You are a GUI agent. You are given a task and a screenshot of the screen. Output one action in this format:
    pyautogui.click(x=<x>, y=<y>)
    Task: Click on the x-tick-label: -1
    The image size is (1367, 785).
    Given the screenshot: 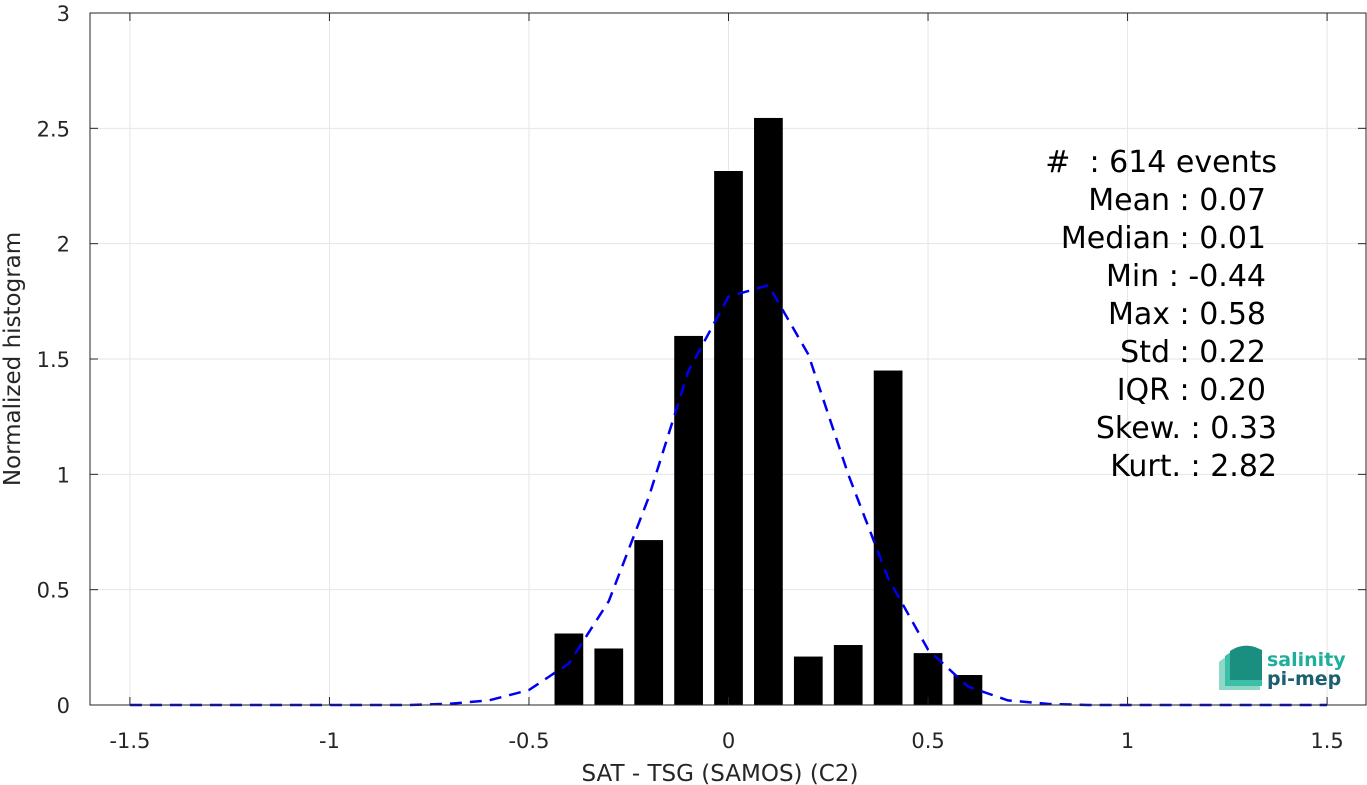 What is the action you would take?
    pyautogui.click(x=329, y=741)
    